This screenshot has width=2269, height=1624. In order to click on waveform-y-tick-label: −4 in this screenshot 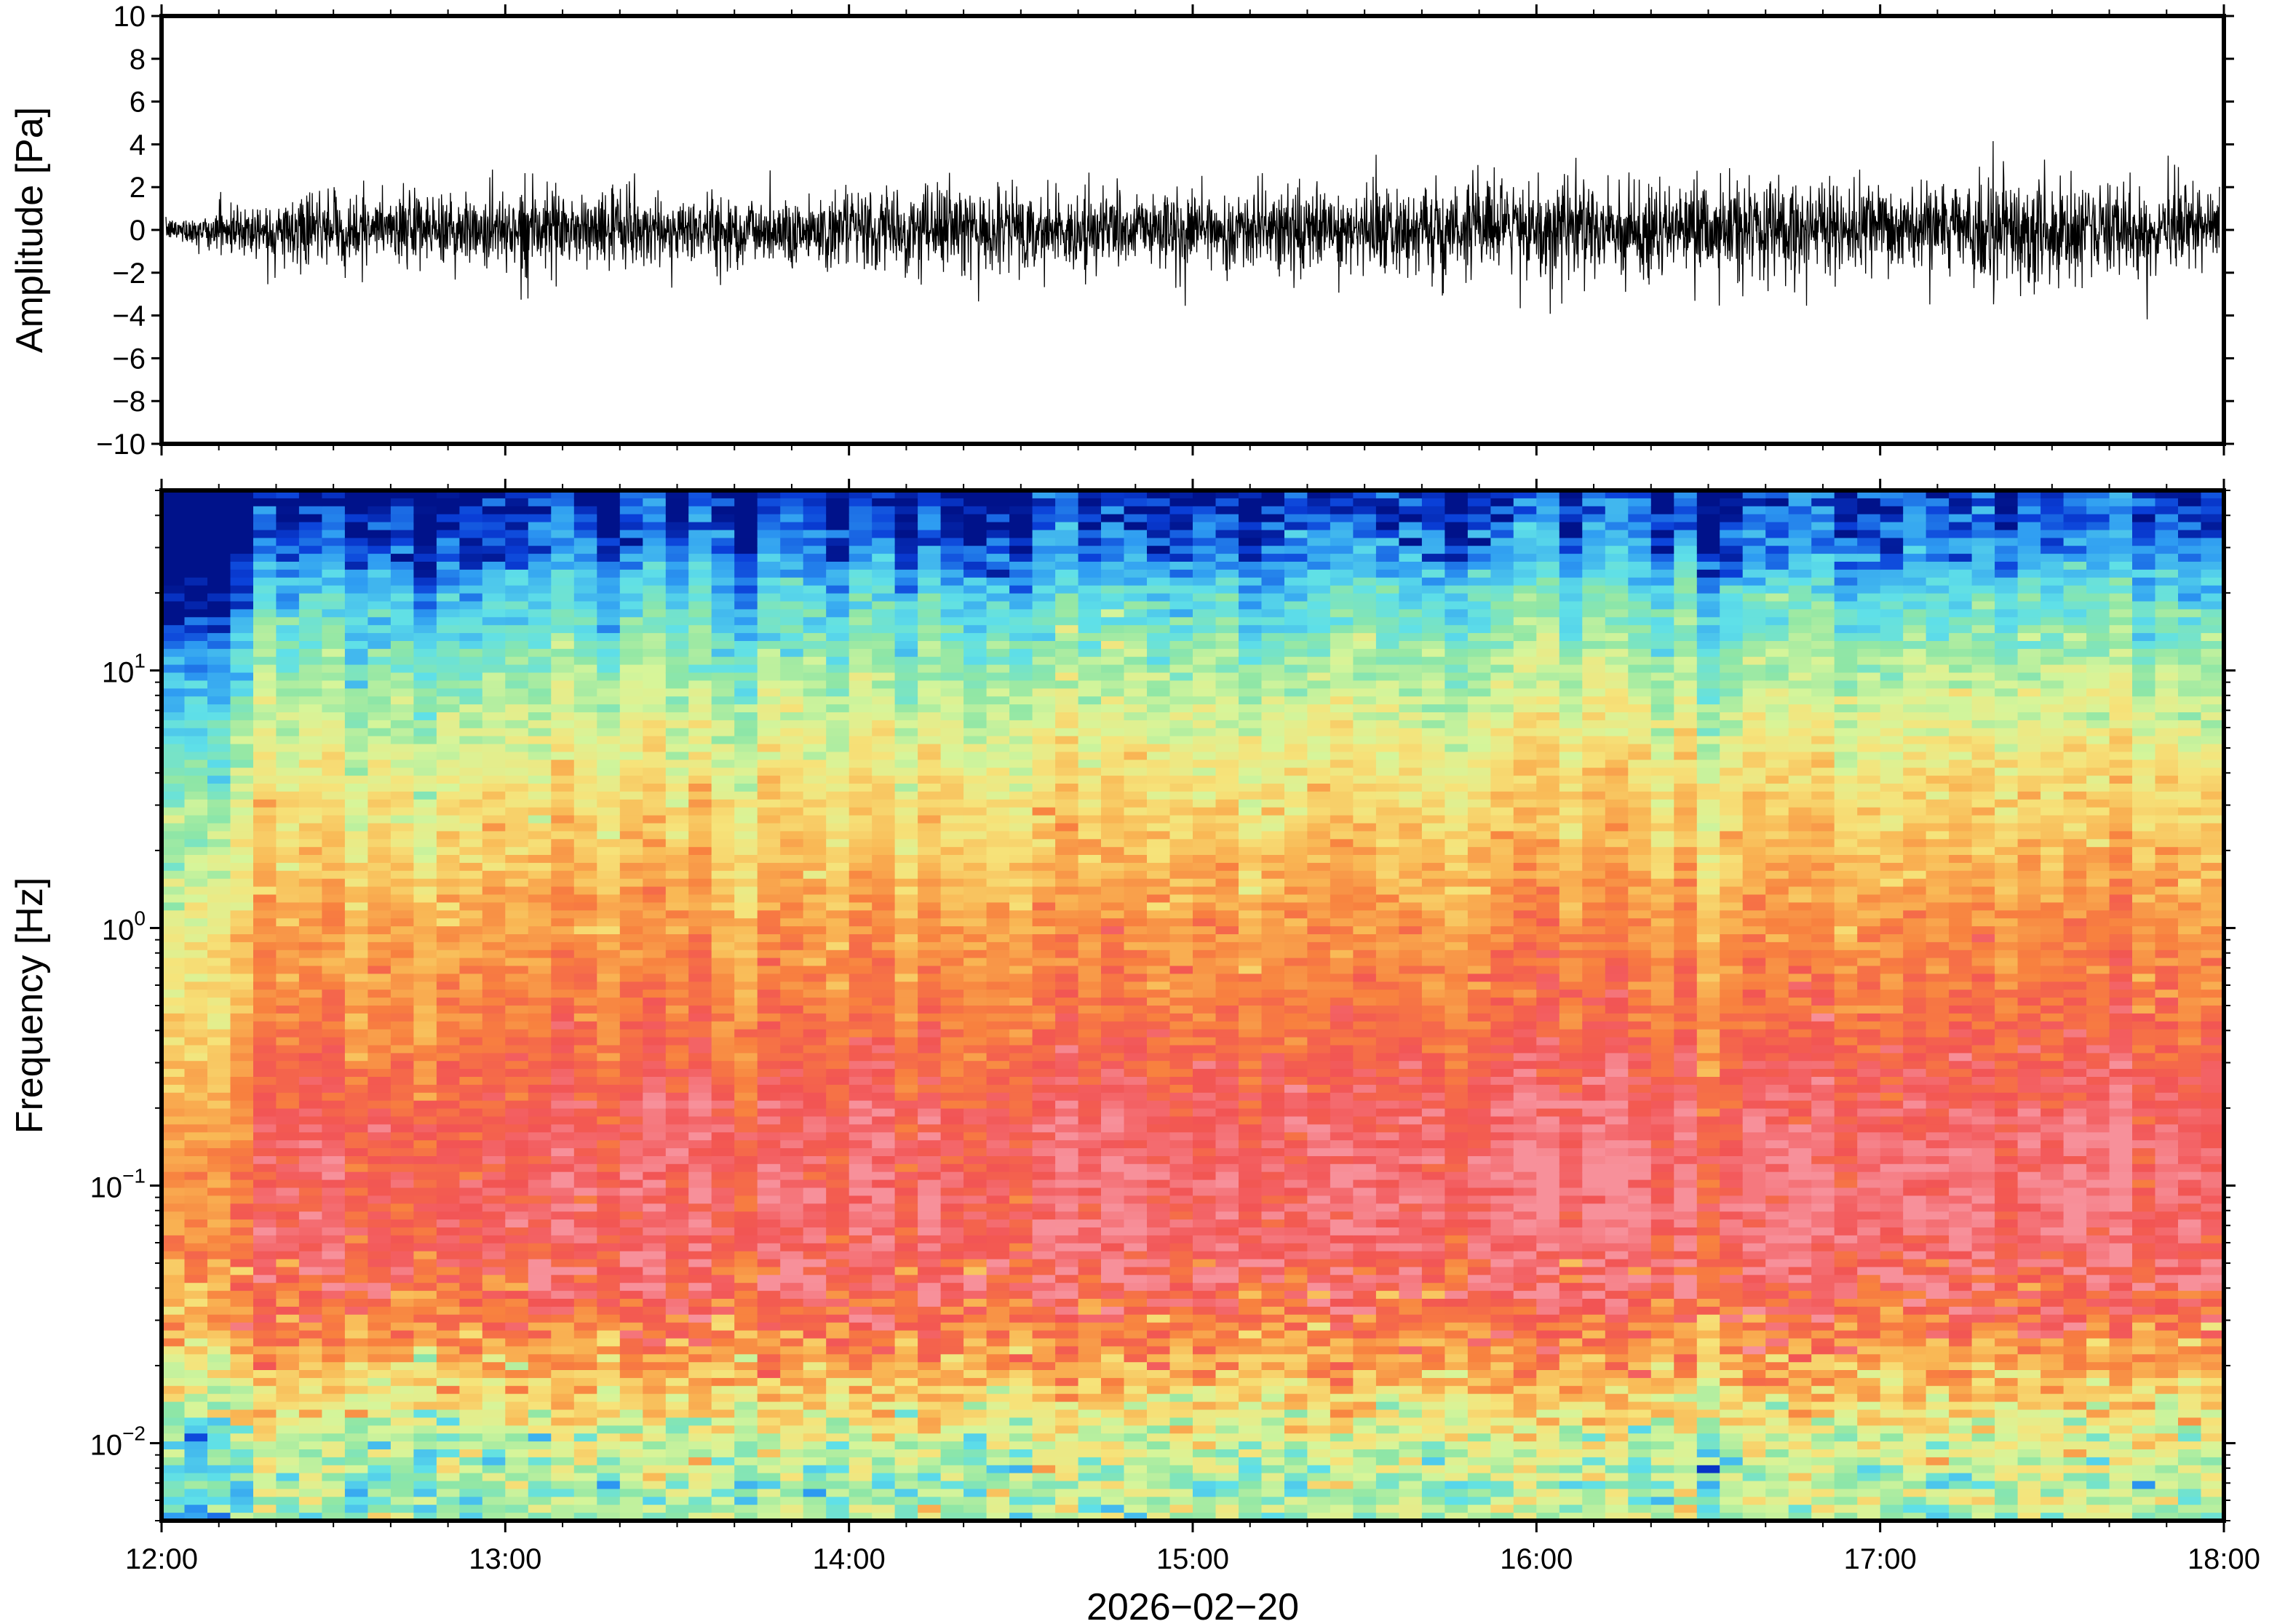, I will do `click(129, 316)`.